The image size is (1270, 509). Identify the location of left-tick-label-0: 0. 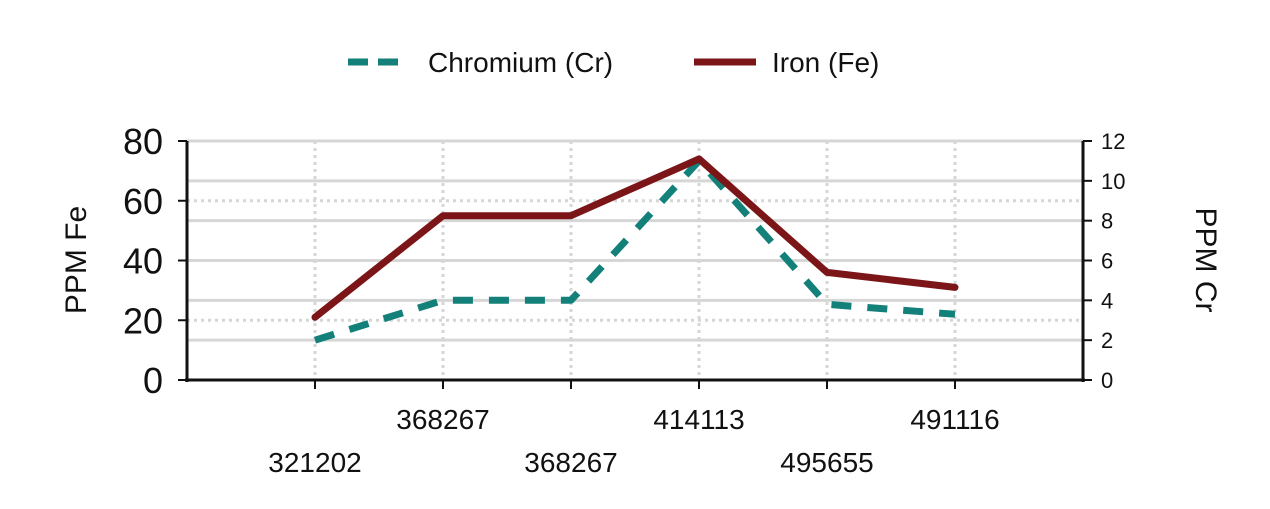
(153, 380).